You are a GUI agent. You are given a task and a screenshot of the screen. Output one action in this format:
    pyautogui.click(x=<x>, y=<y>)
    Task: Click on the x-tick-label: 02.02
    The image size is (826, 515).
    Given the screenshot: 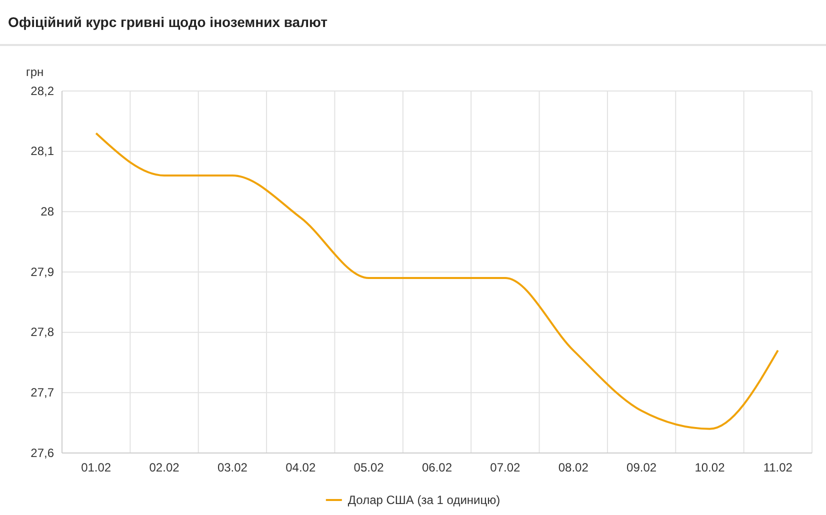 What is the action you would take?
    pyautogui.click(x=164, y=467)
    